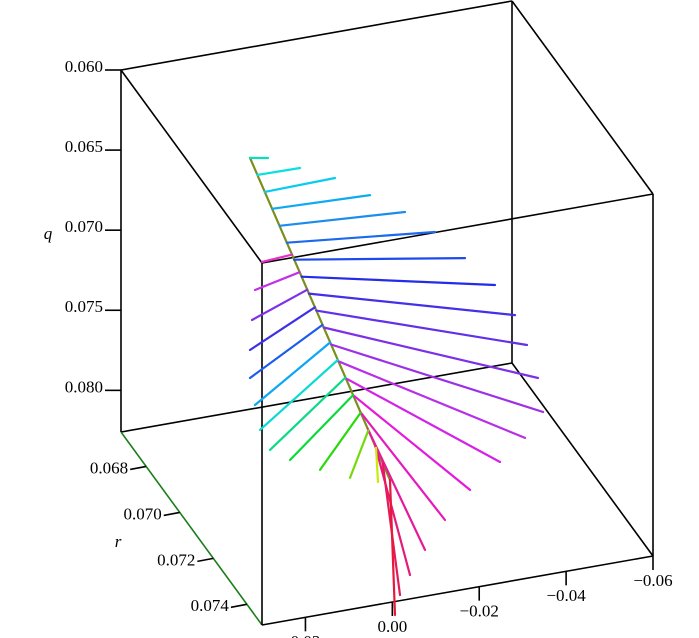 Image resolution: width=699 pixels, height=638 pixels. I want to click on r-axis-label: r, so click(118, 541).